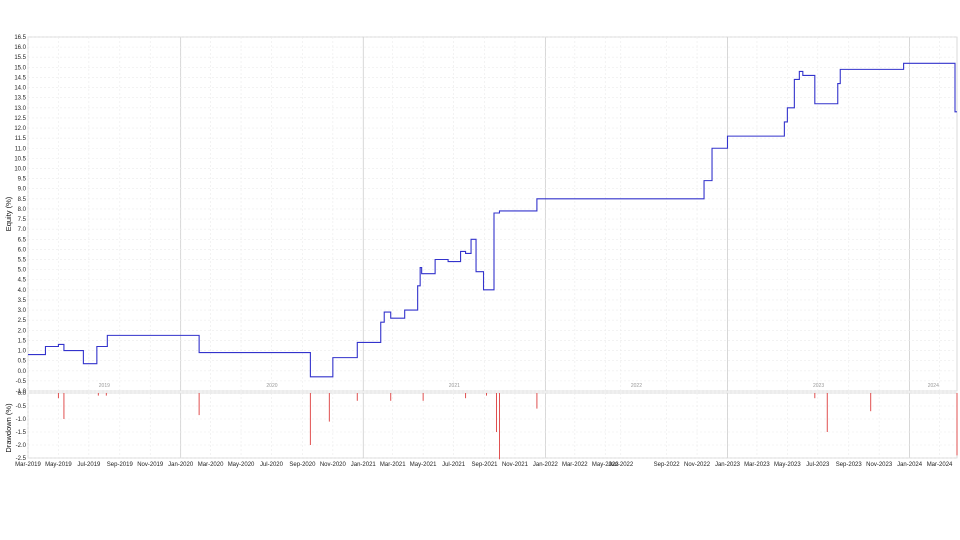 This screenshot has height=540, width=960. I want to click on equity-y-tick-label: 5.0, so click(22, 271).